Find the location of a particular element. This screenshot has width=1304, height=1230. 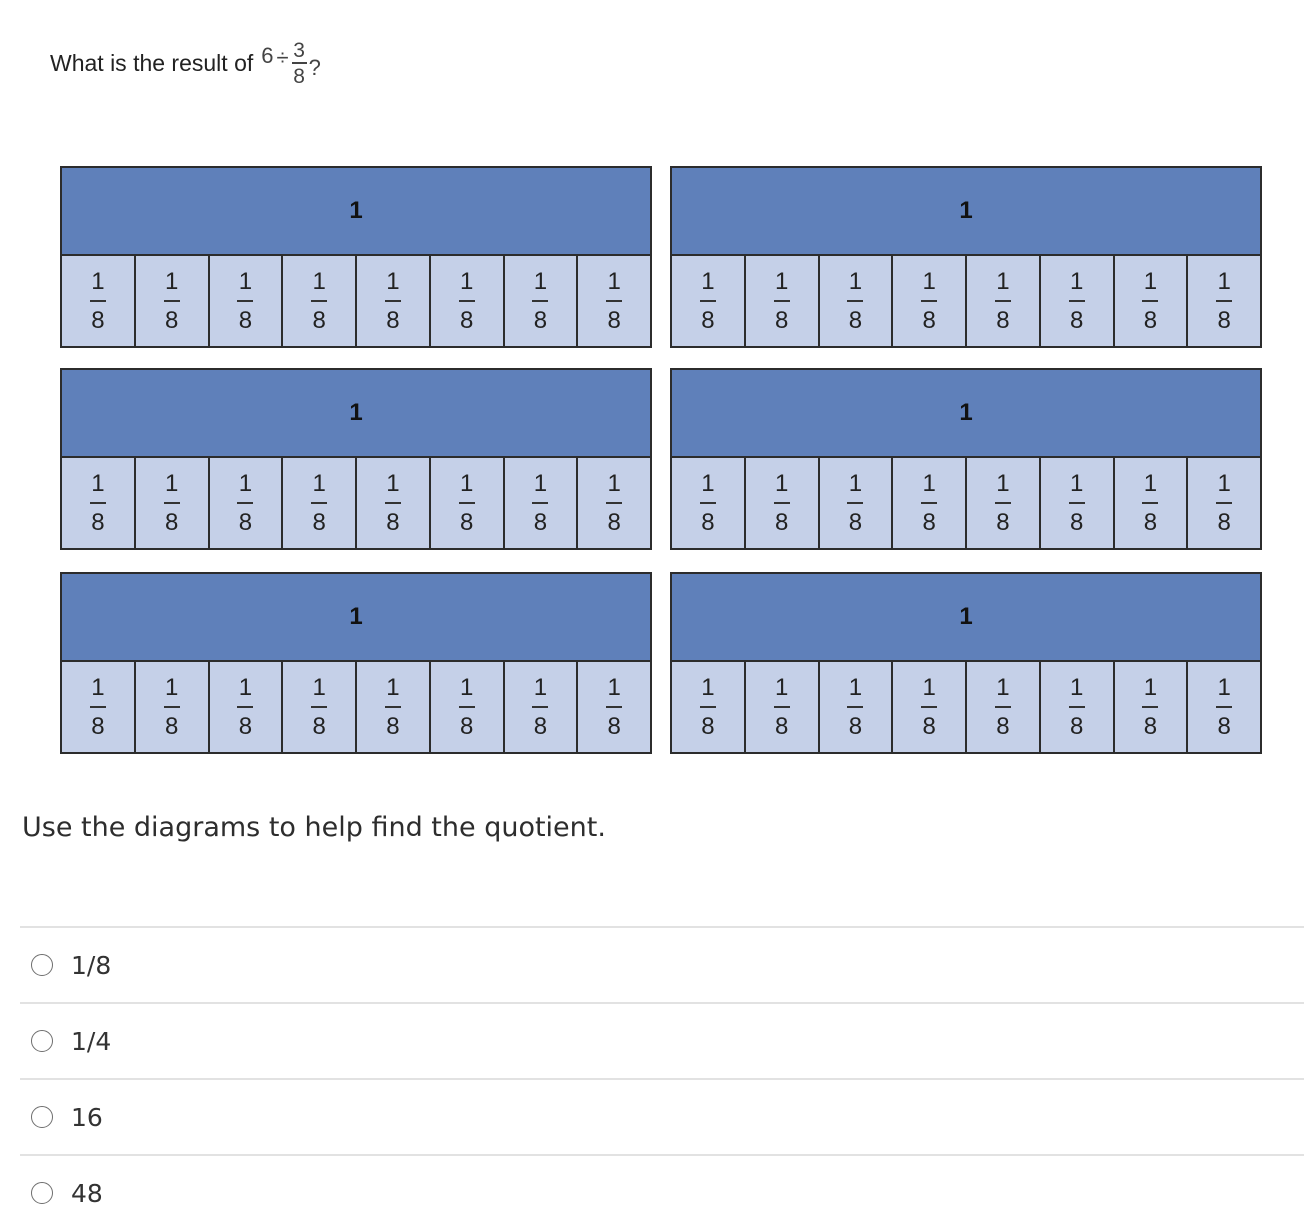

answer-choice-label: 16 is located at coordinates (87, 1117).